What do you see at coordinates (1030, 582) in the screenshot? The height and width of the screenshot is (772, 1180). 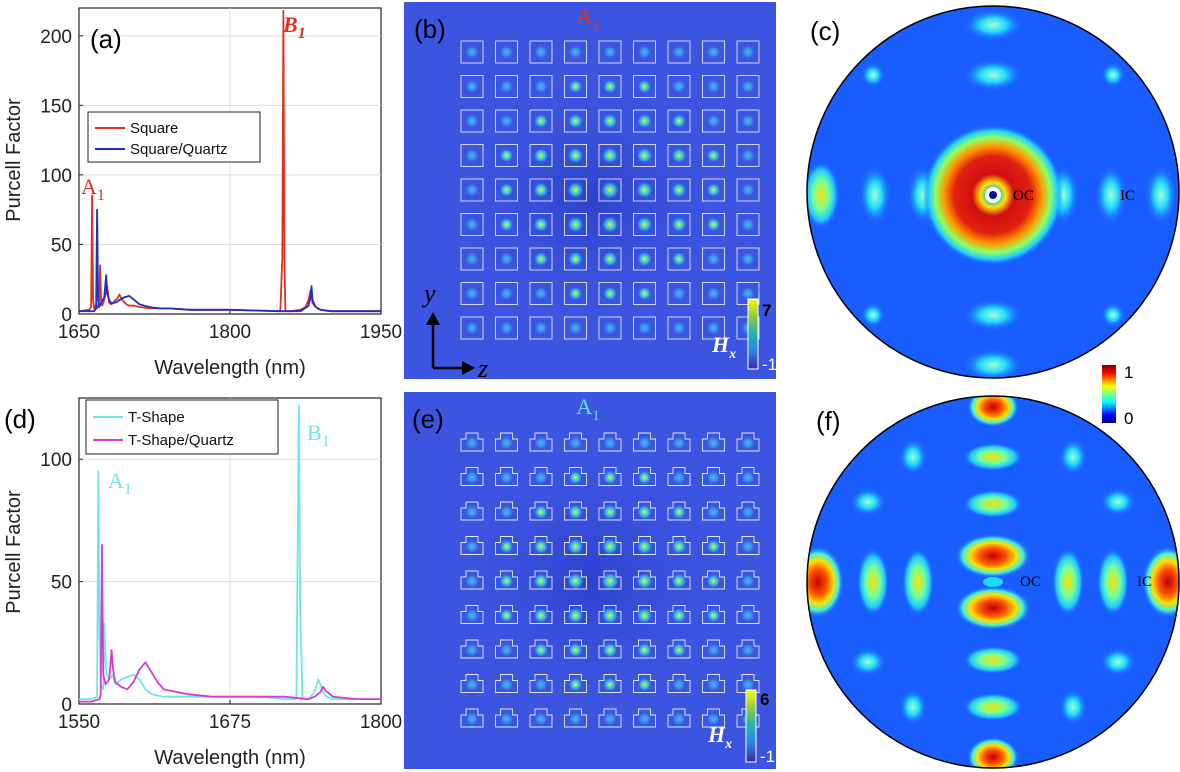 I see `oc-label-f: OC` at bounding box center [1030, 582].